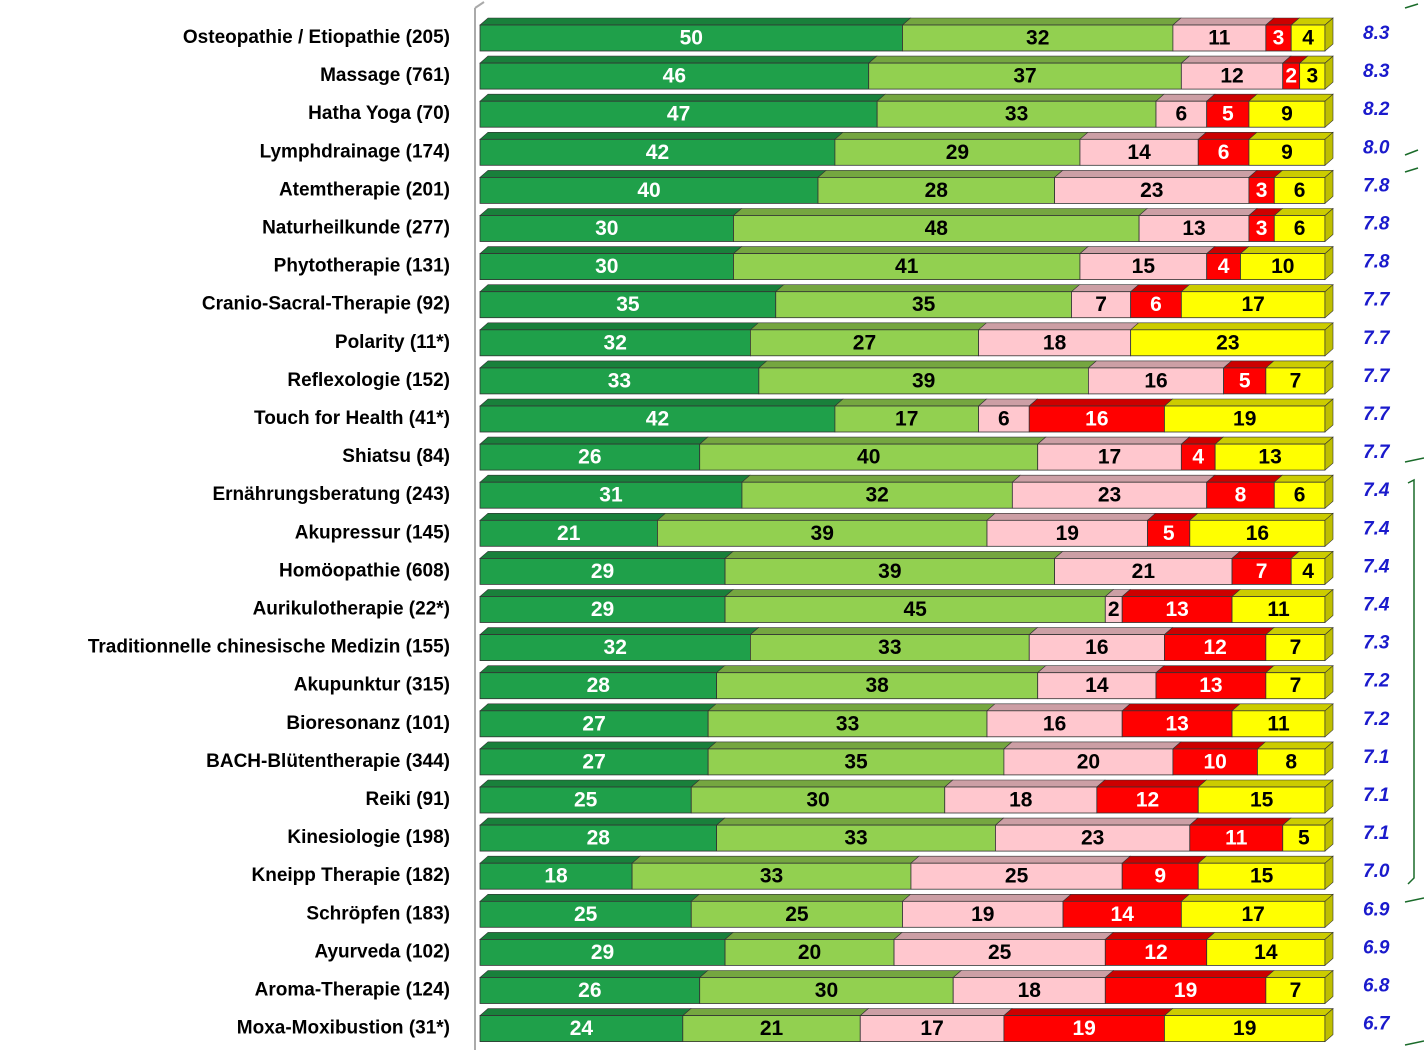  Describe the element at coordinates (657, 419) in the screenshot. I see `segment-label: 42` at that location.